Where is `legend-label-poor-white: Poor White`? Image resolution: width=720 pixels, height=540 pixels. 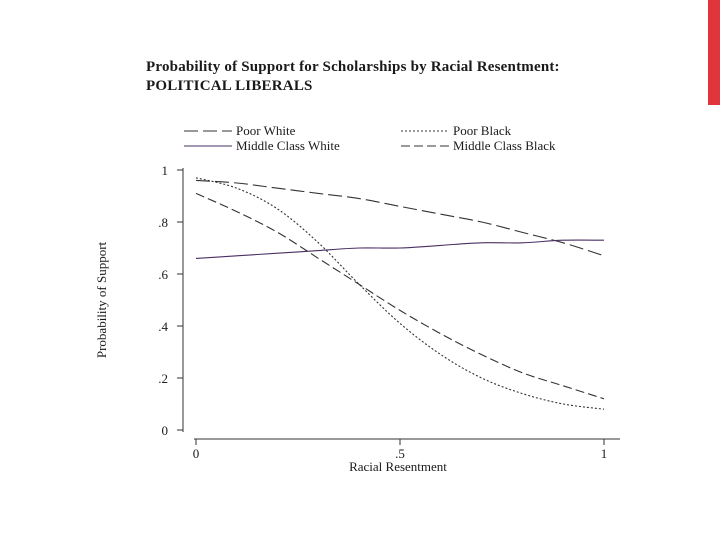 legend-label-poor-white: Poor White is located at coordinates (266, 130).